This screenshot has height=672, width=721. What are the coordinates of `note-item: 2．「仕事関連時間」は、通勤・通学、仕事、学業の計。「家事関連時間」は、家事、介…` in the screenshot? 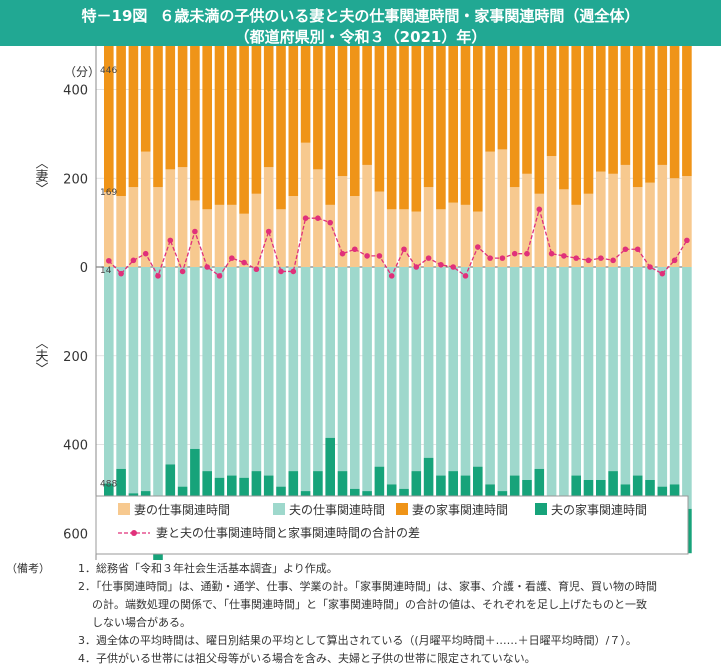 It's located at (367, 586).